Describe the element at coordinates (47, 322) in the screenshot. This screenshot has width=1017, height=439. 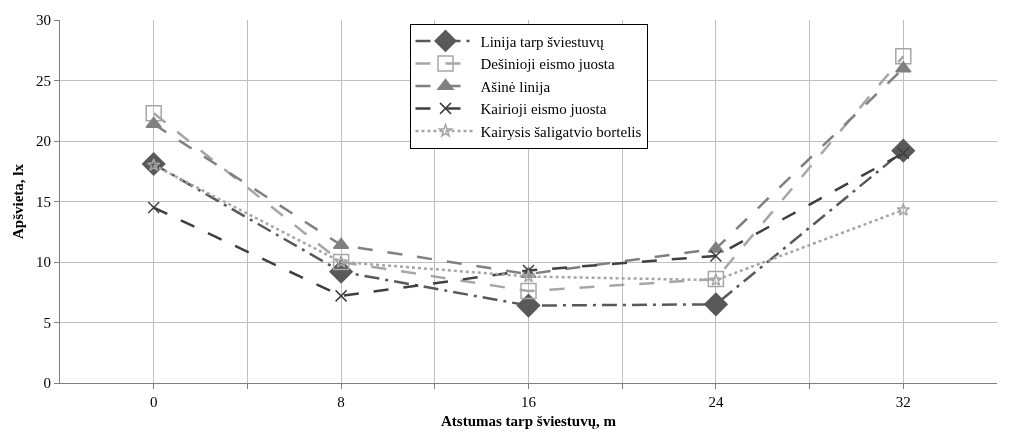
I see `y-tick-label: 5` at that location.